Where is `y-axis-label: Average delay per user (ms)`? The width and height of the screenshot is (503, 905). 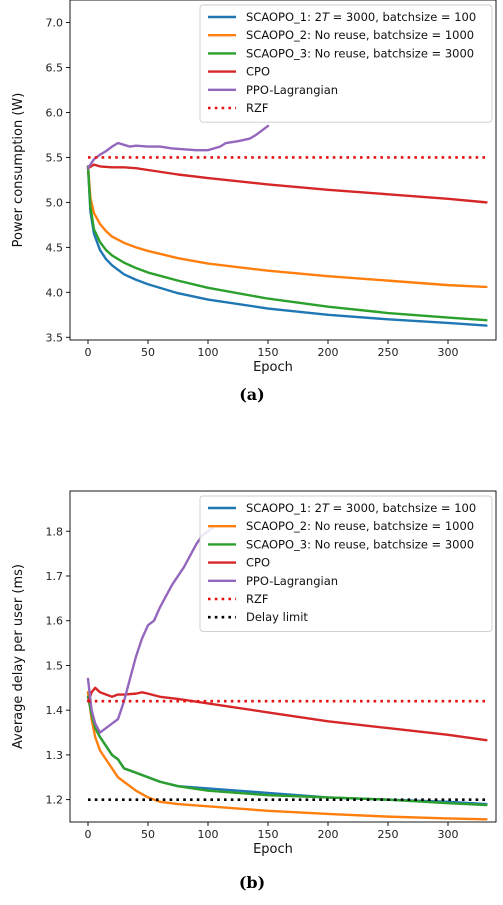 y-axis-label: Average delay per user (ms) is located at coordinates (18, 656).